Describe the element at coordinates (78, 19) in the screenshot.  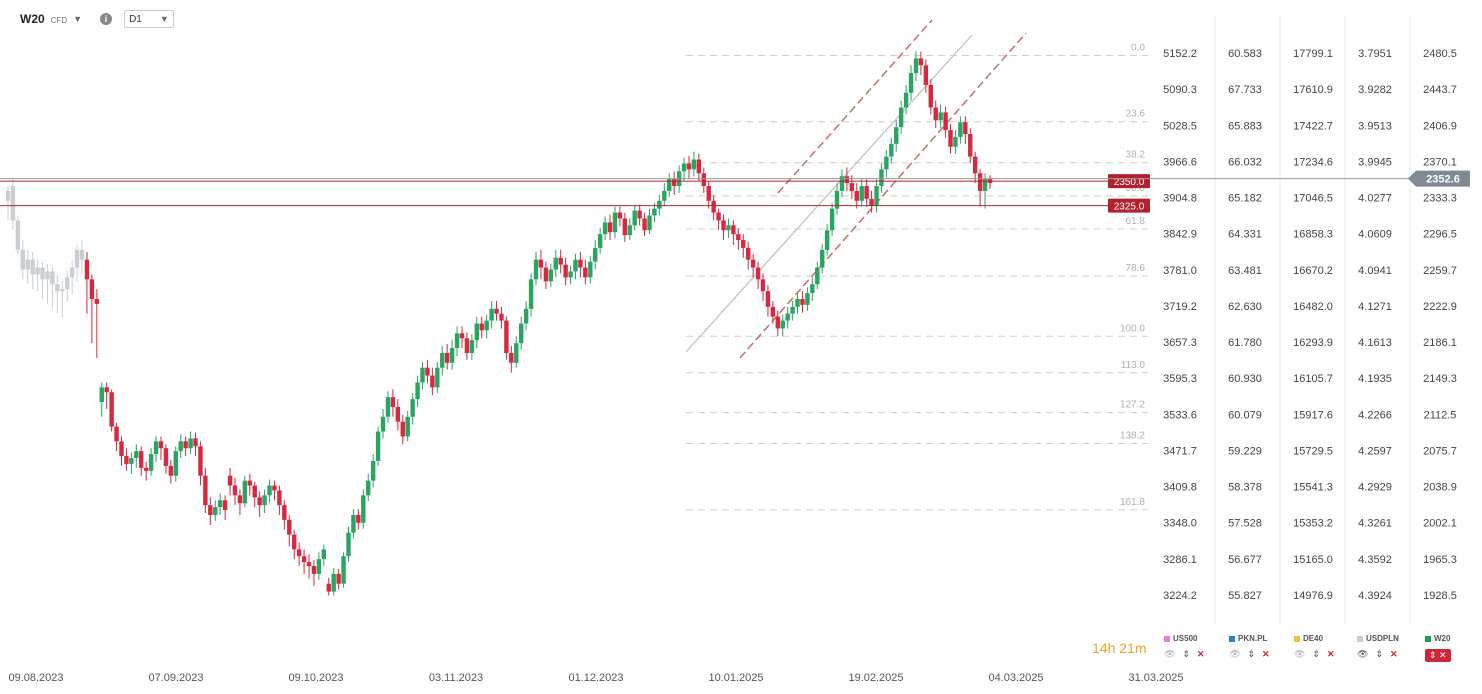
I see `symbol-dropdown-icon: ▼` at that location.